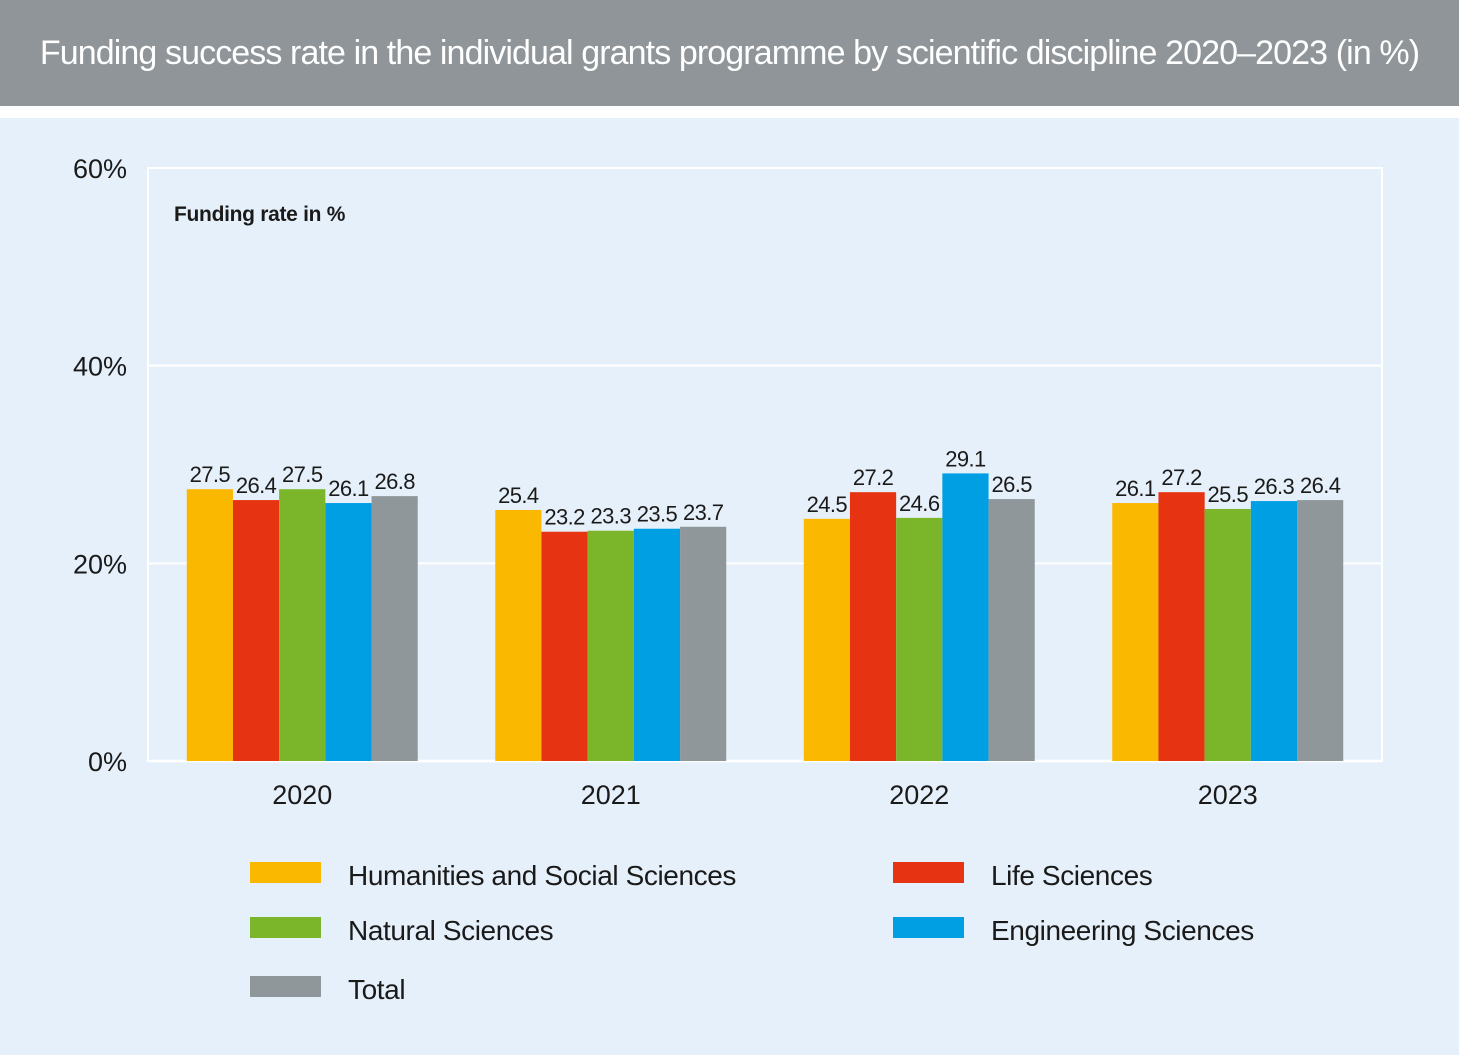 This screenshot has height=1055, width=1459. Describe the element at coordinates (450, 930) in the screenshot. I see `legend-label: Natural Sciences` at that location.